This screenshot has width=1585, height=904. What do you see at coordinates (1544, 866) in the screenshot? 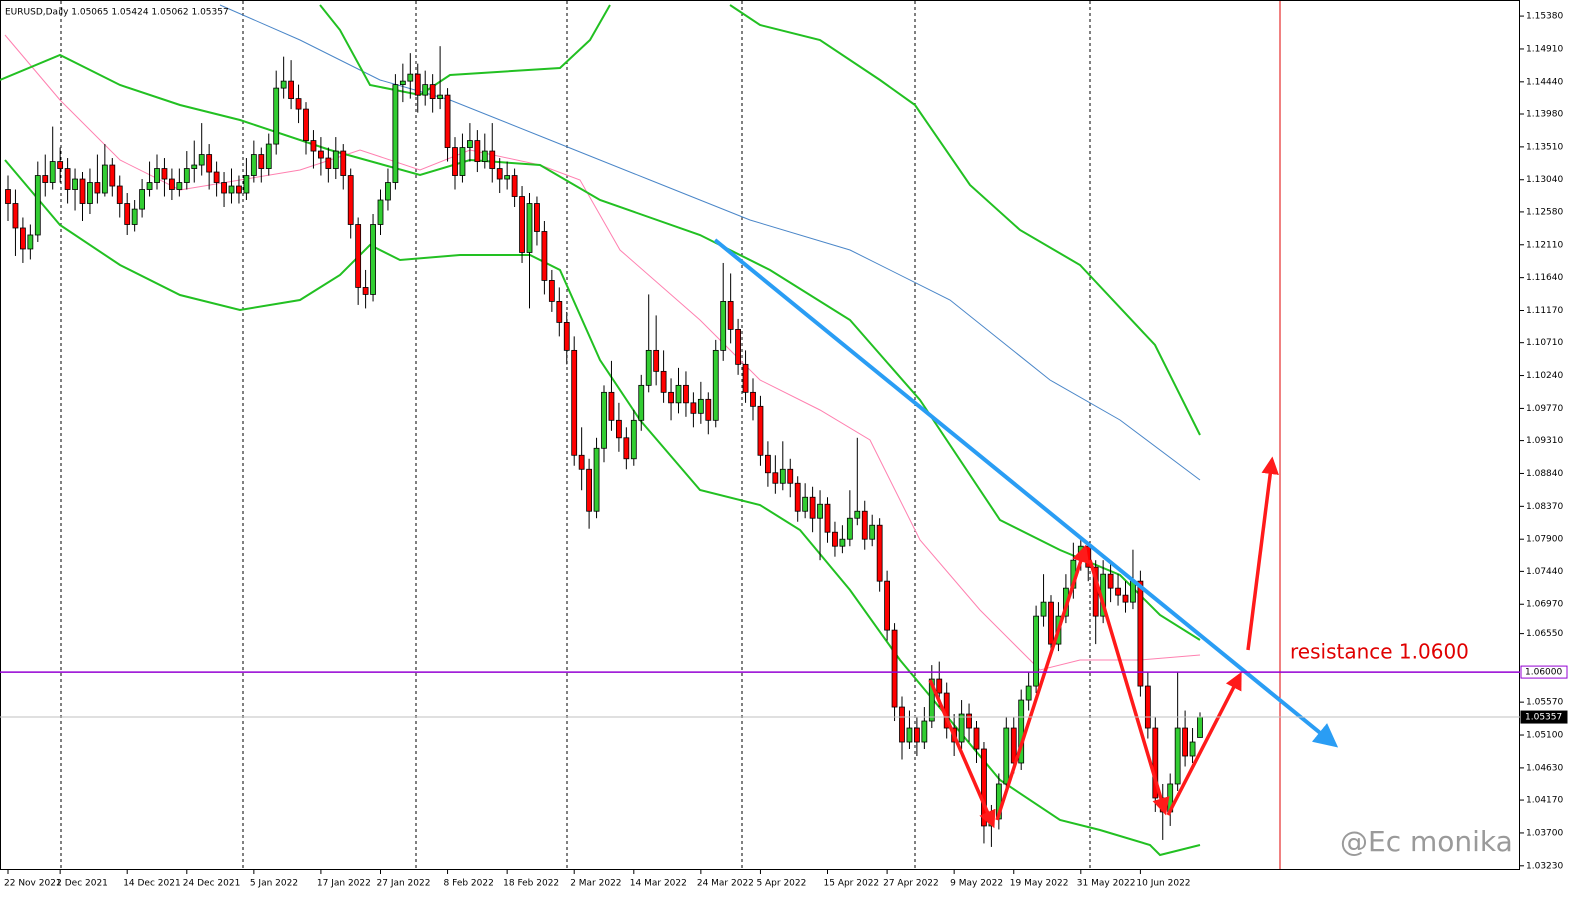
I see `y-tick-label: 1.03230` at bounding box center [1544, 866].